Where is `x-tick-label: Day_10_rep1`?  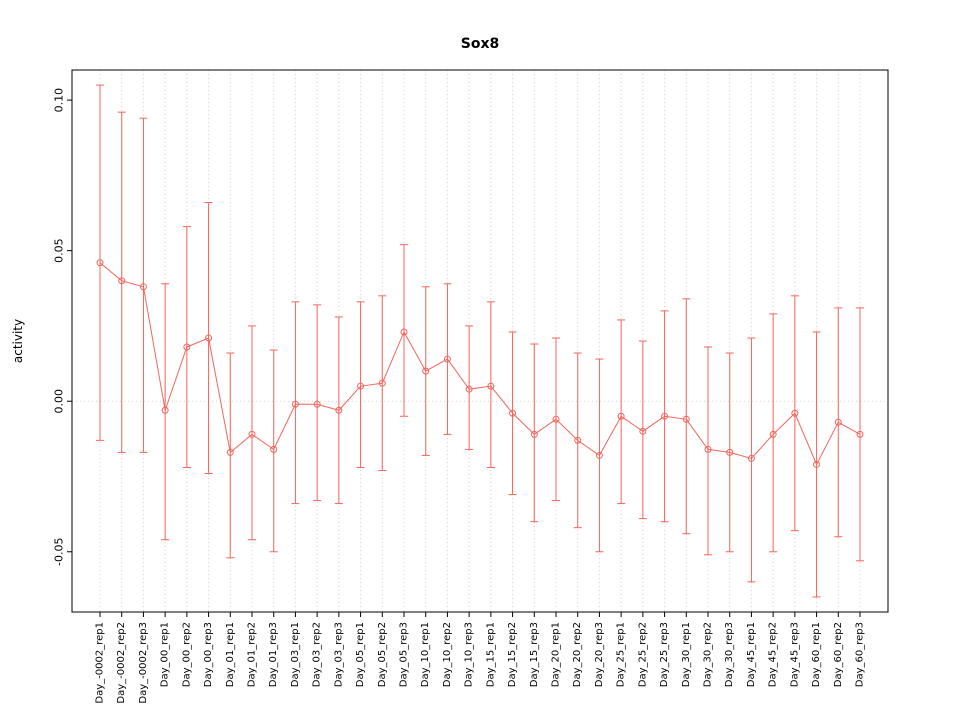
x-tick-label: Day_10_rep1 is located at coordinates (425, 654).